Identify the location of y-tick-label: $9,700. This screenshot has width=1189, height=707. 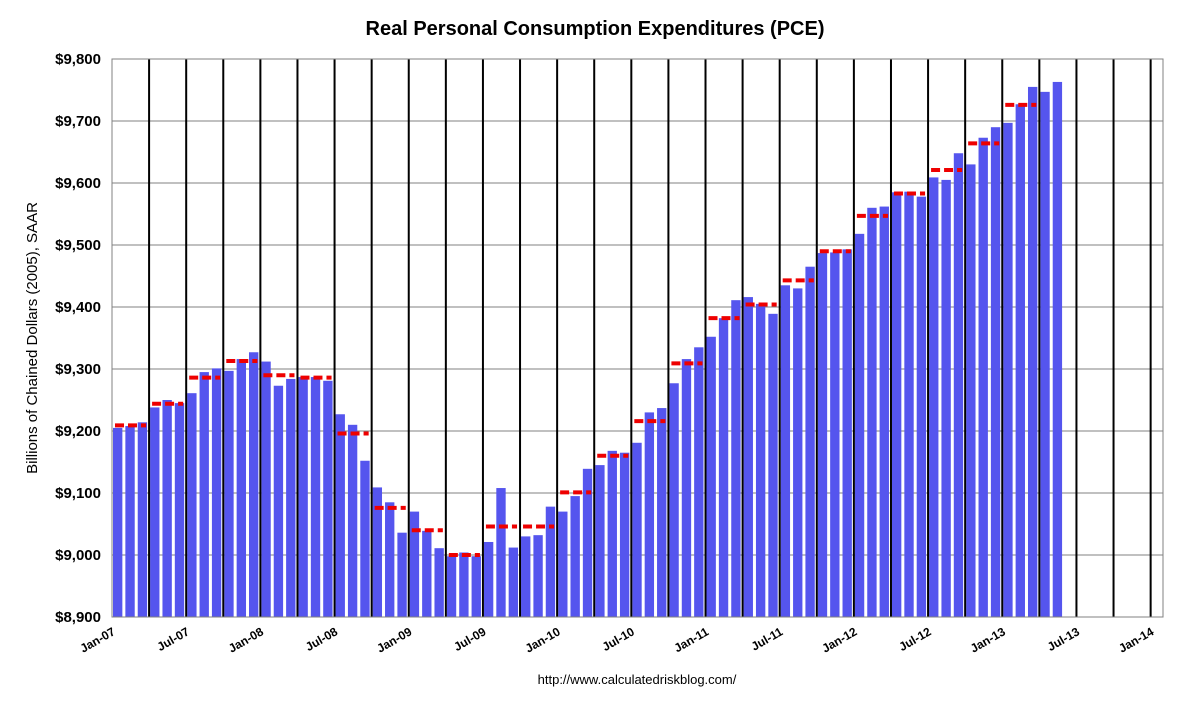
(78, 121).